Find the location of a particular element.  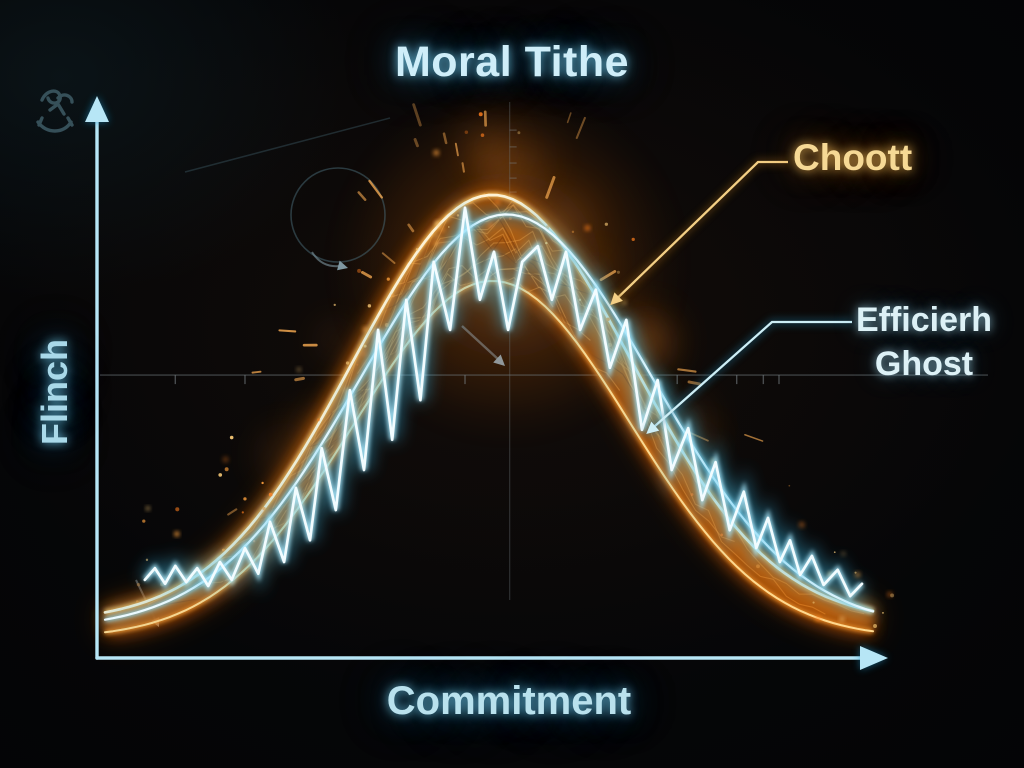

y-axis-label: Flinch is located at coordinates (54, 392).